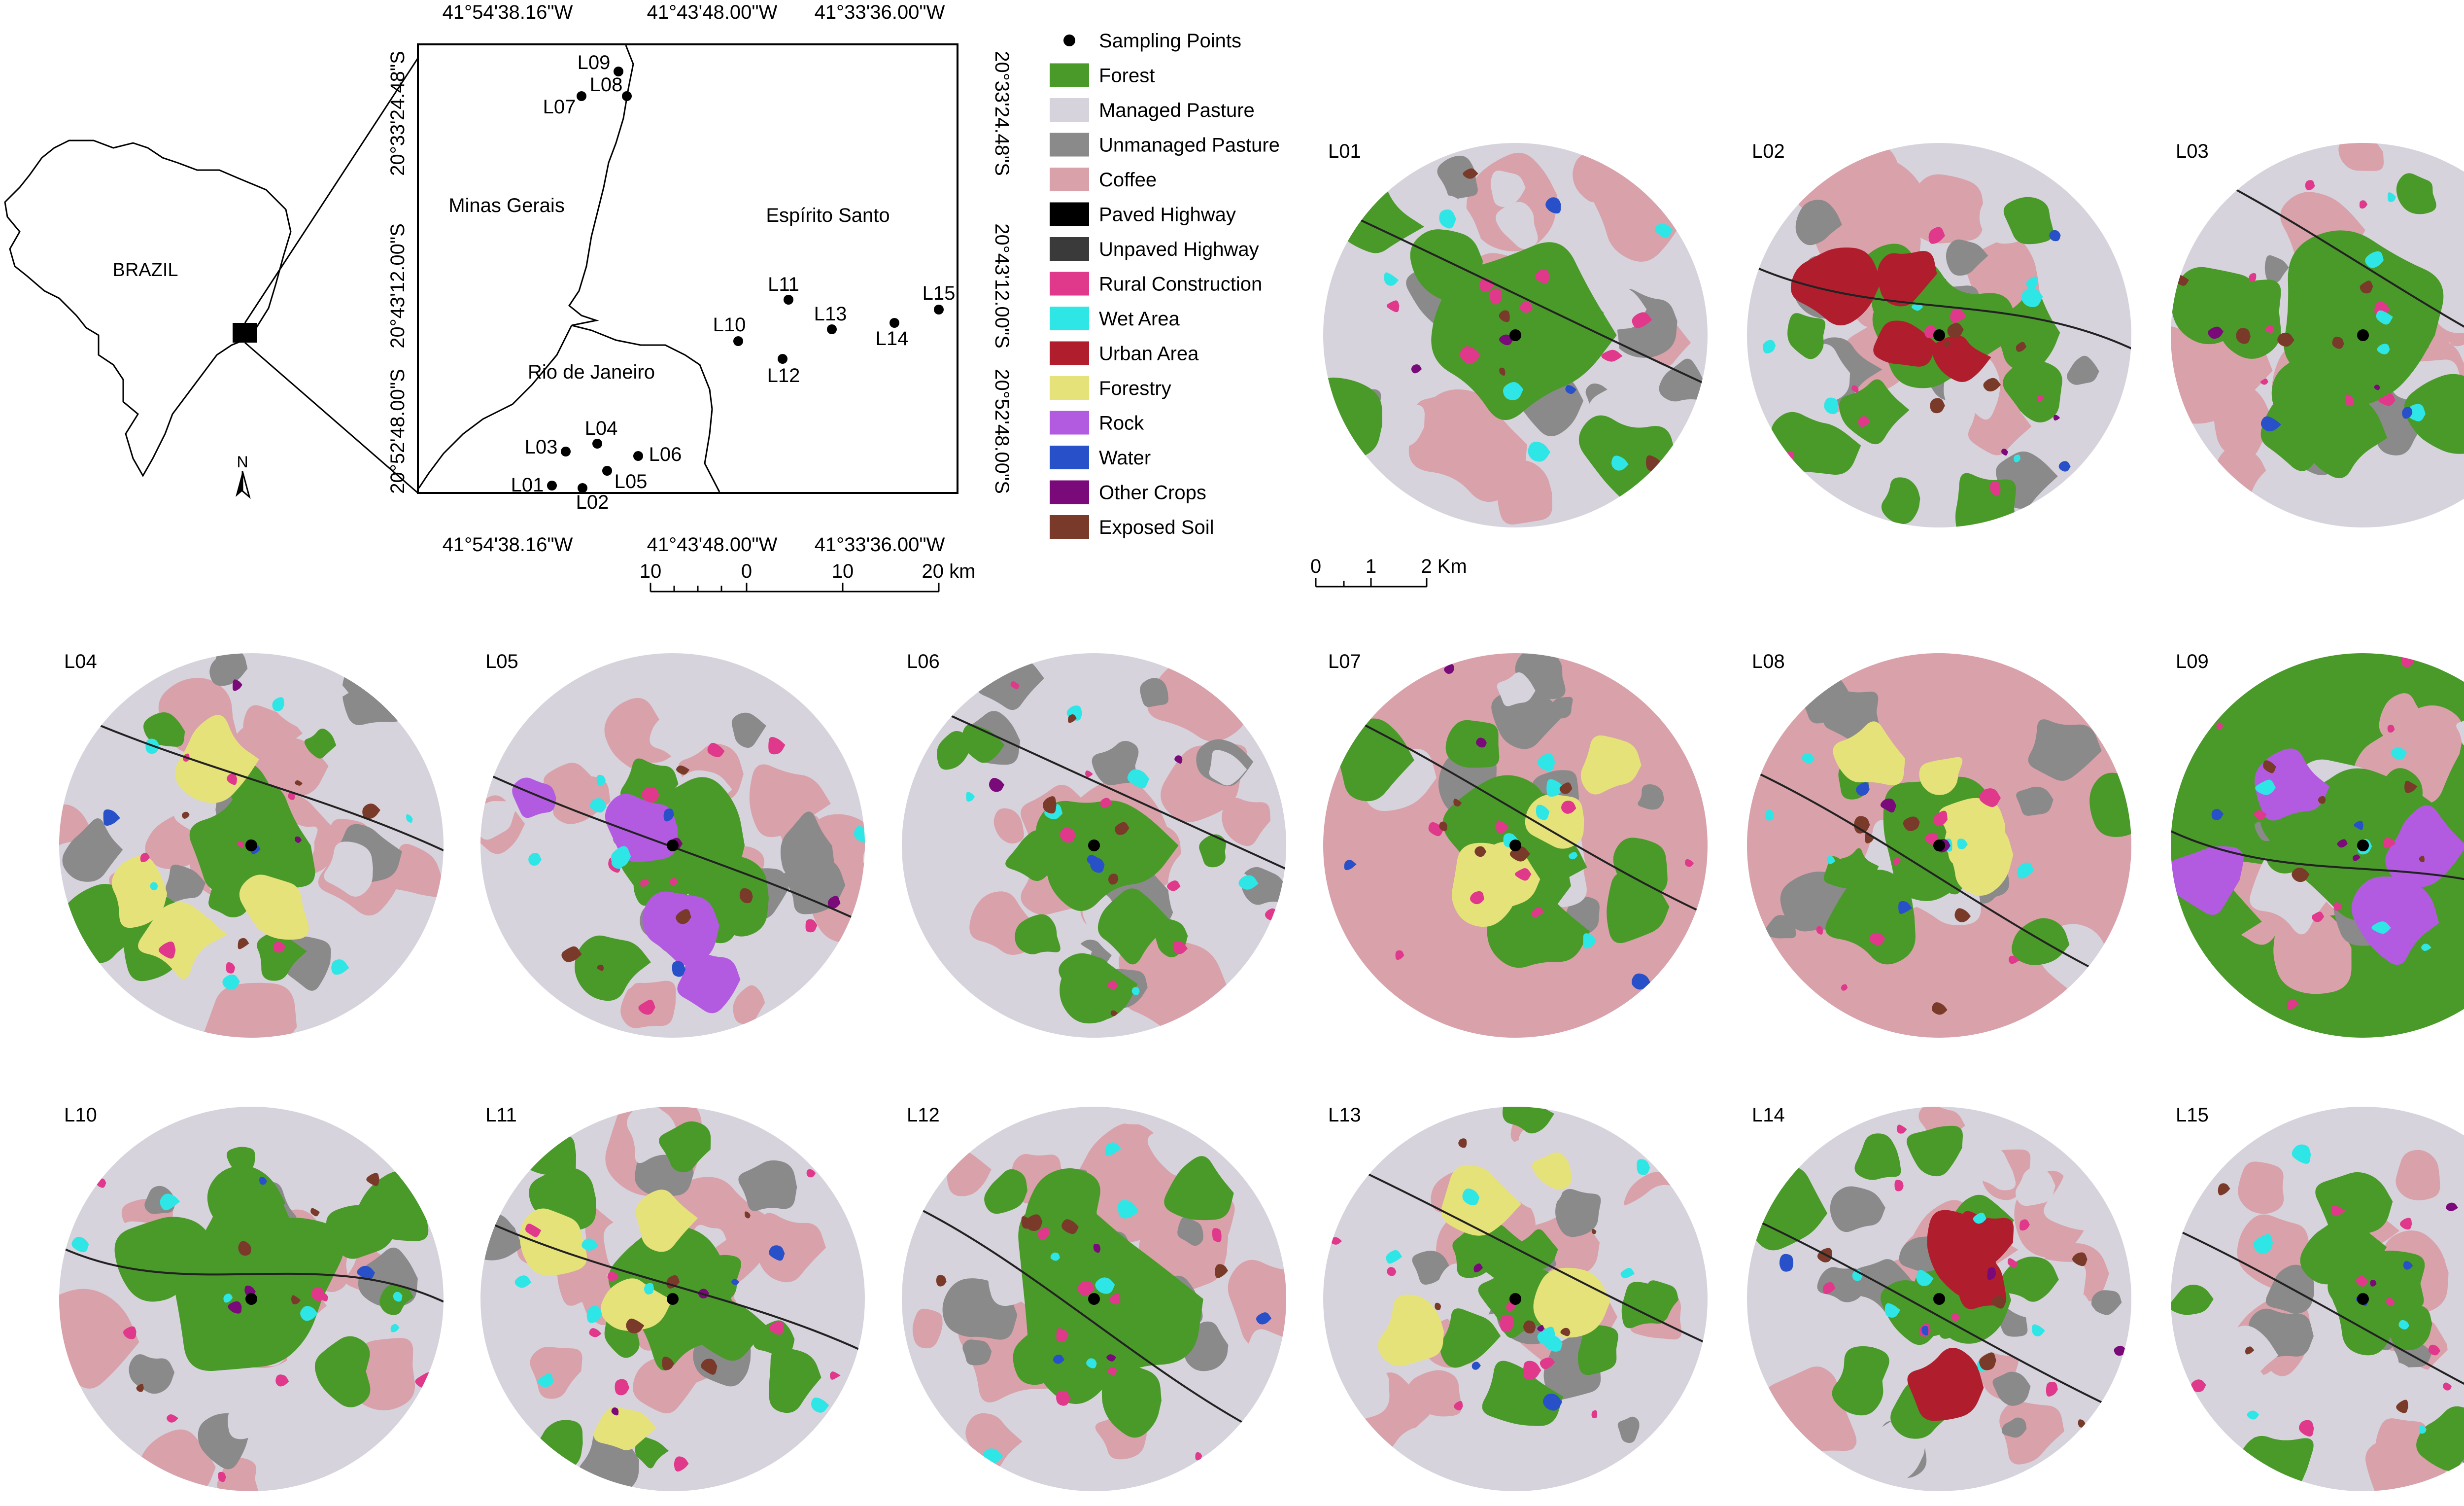  Describe the element at coordinates (627, 96) in the screenshot. I see `sampling-point-l08` at that location.